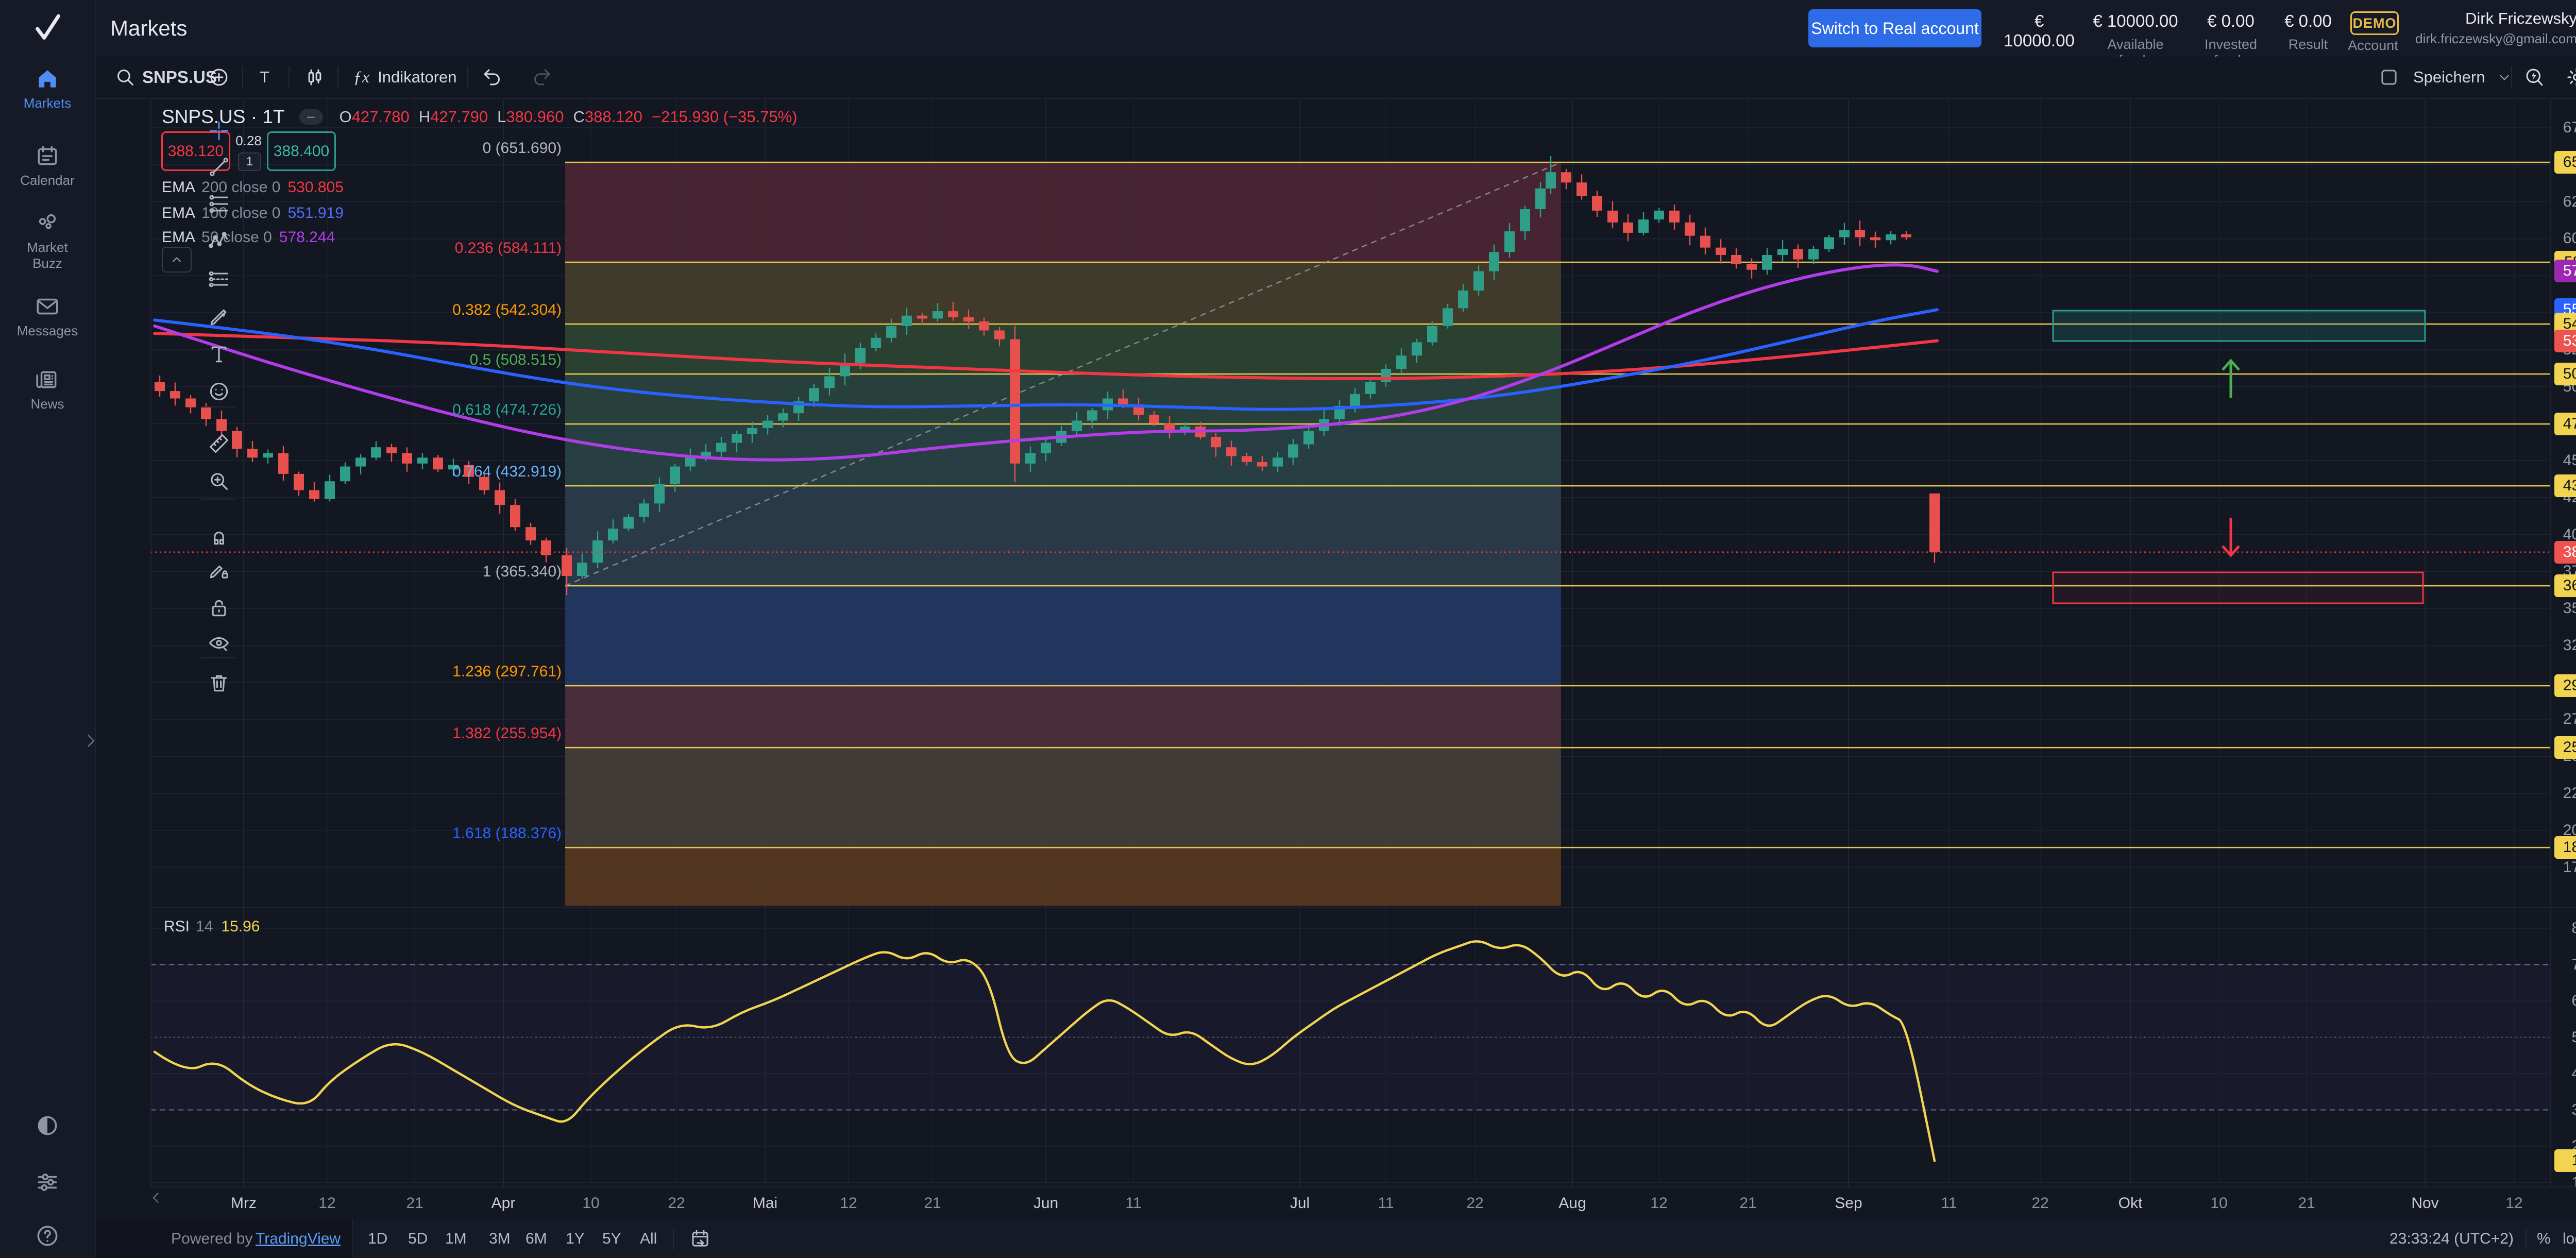  I want to click on price-badge: 530.805, so click(2565, 341).